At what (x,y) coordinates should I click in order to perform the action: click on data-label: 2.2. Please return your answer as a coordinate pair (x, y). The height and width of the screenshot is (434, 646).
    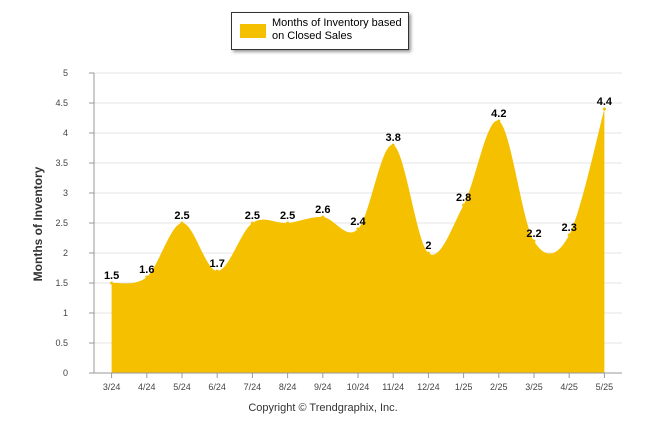
    Looking at the image, I should click on (533, 234).